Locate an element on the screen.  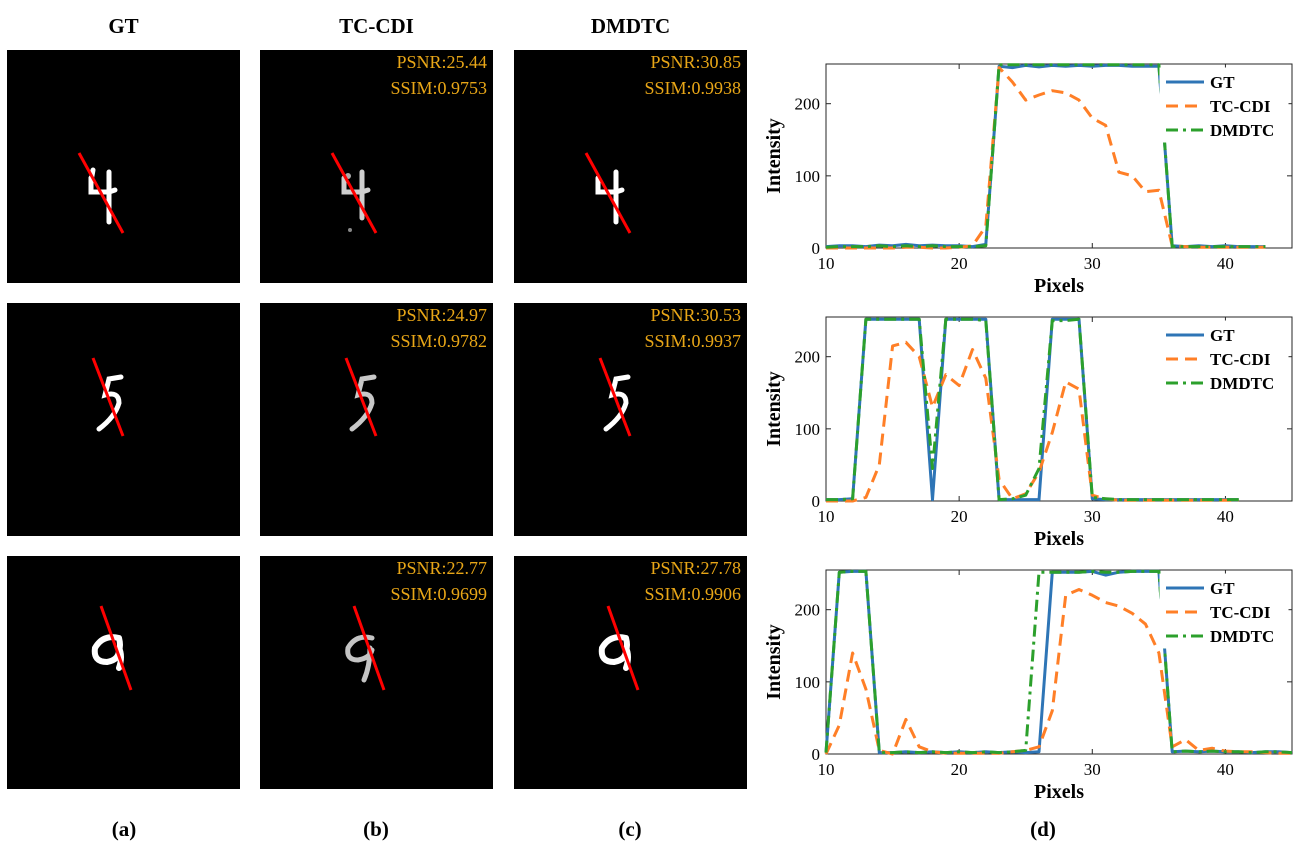
subfigure-label-b: (b) is located at coordinates (376, 829).